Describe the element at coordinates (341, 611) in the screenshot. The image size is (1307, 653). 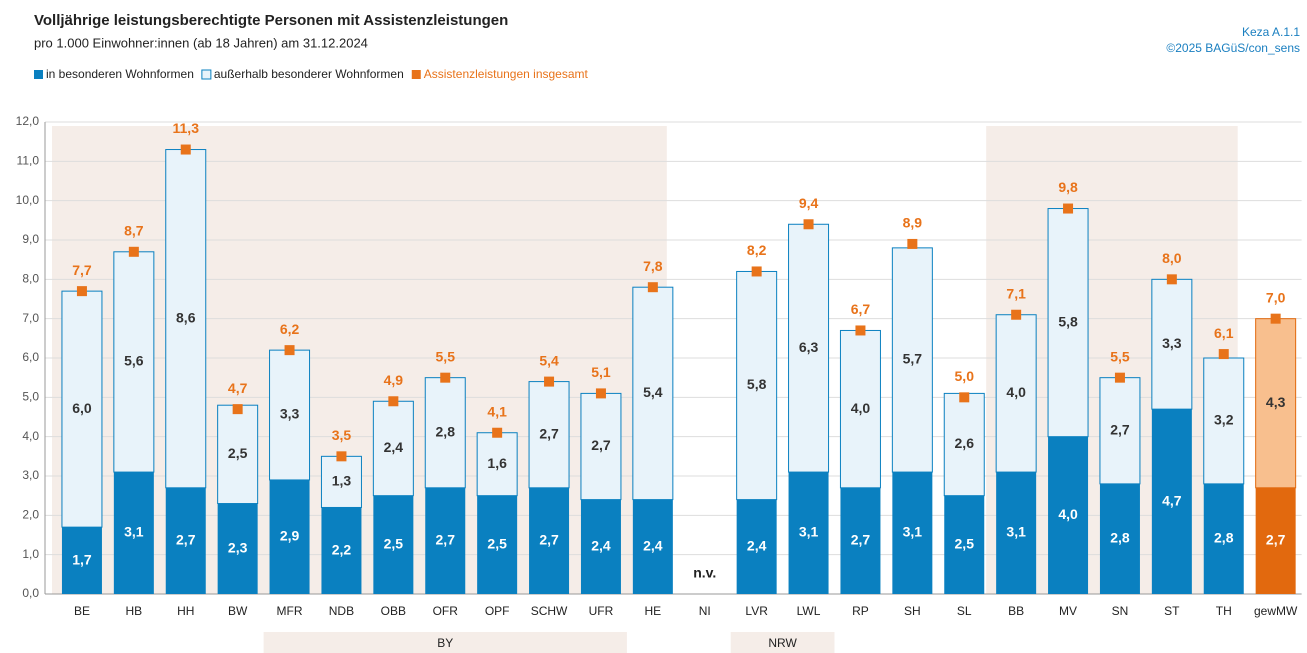
I see `x-tick-label: NDB` at that location.